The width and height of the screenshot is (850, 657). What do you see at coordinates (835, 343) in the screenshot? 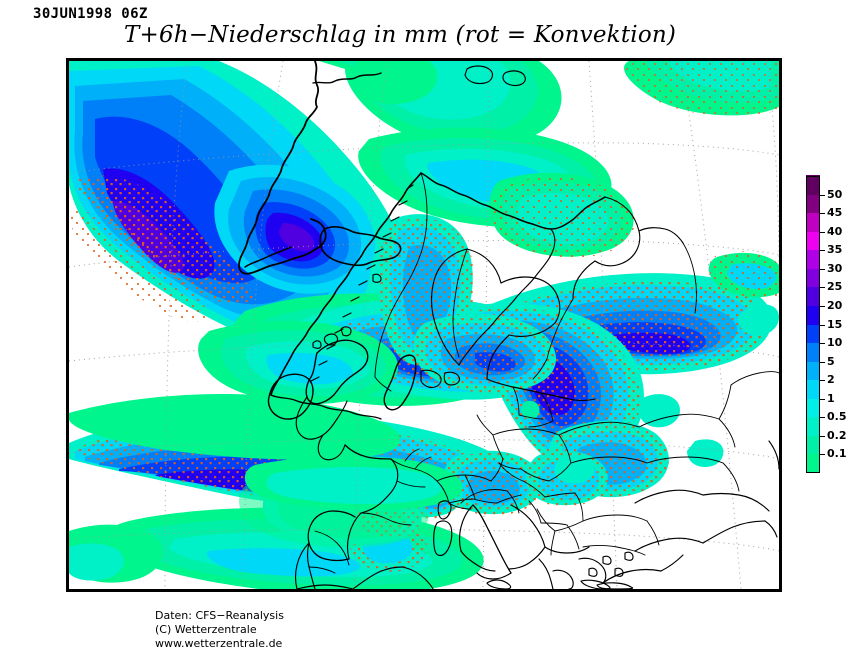
I see `colorbar-tick-label: 10` at bounding box center [835, 343].